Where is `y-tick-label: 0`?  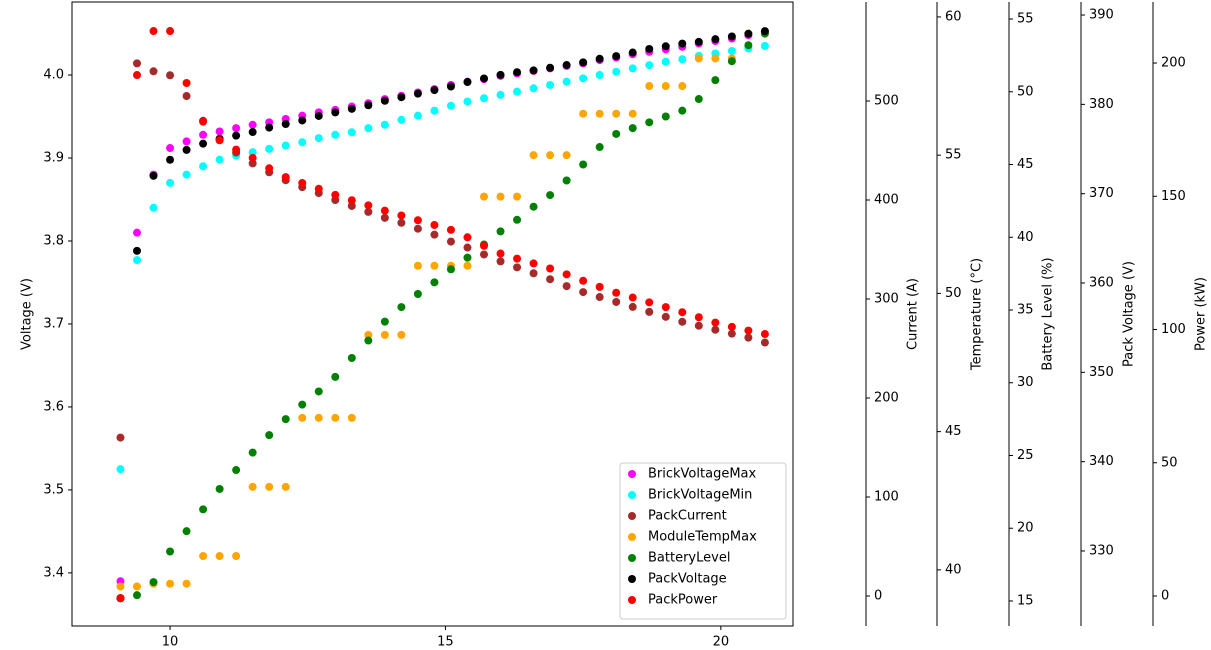 y-tick-label: 0 is located at coordinates (878, 596).